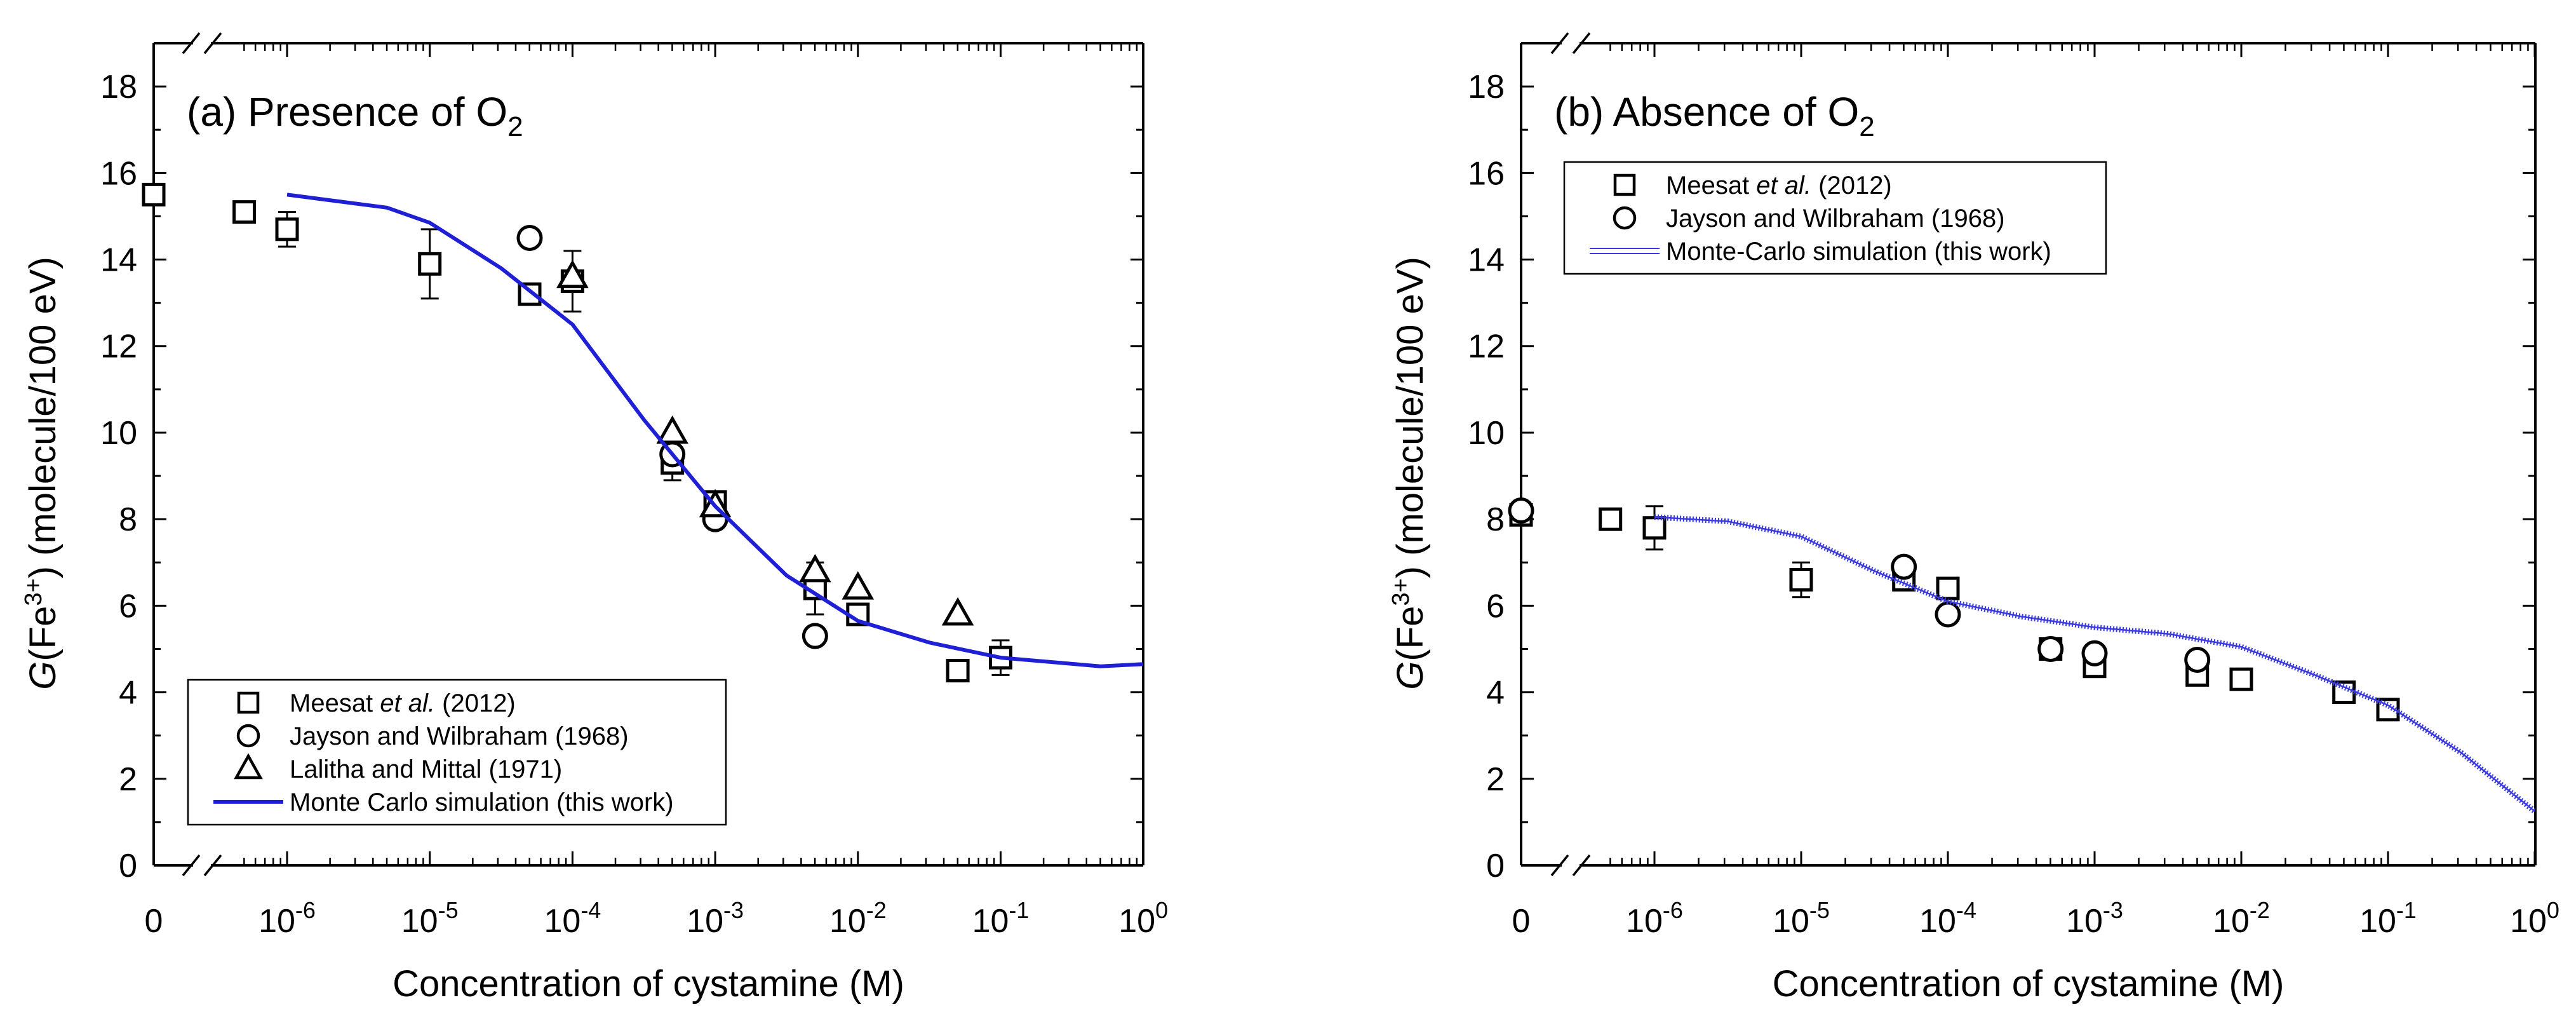 Image resolution: width=2576 pixels, height=1028 pixels. What do you see at coordinates (765, 442) in the screenshot?
I see `series-triangle` at bounding box center [765, 442].